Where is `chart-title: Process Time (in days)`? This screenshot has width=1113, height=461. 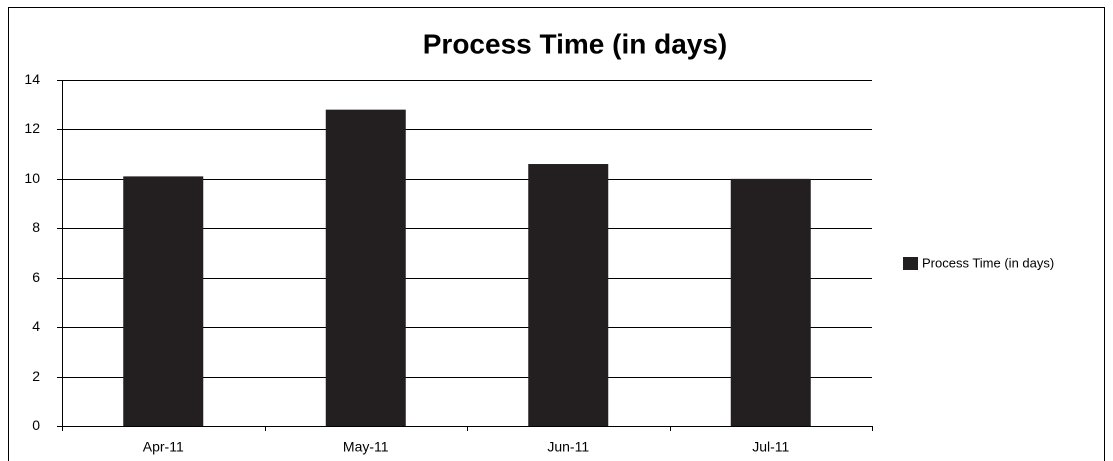
chart-title: Process Time (in days) is located at coordinates (575, 43).